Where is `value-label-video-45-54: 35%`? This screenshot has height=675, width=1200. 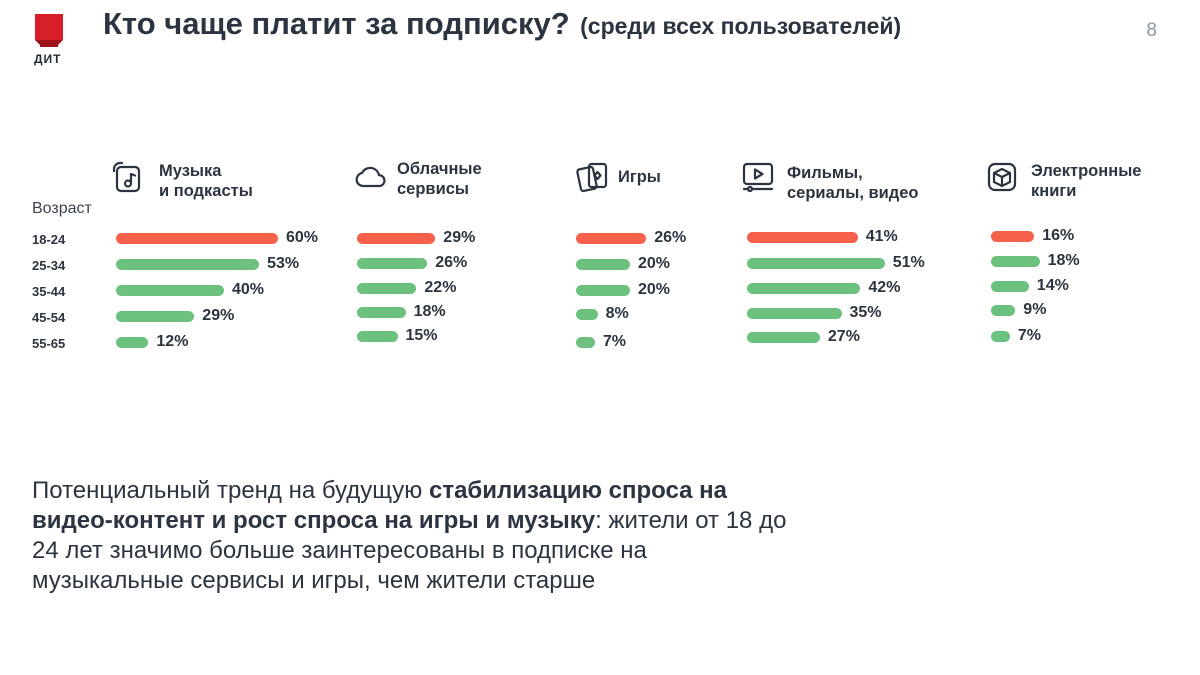 value-label-video-45-54: 35% is located at coordinates (865, 312).